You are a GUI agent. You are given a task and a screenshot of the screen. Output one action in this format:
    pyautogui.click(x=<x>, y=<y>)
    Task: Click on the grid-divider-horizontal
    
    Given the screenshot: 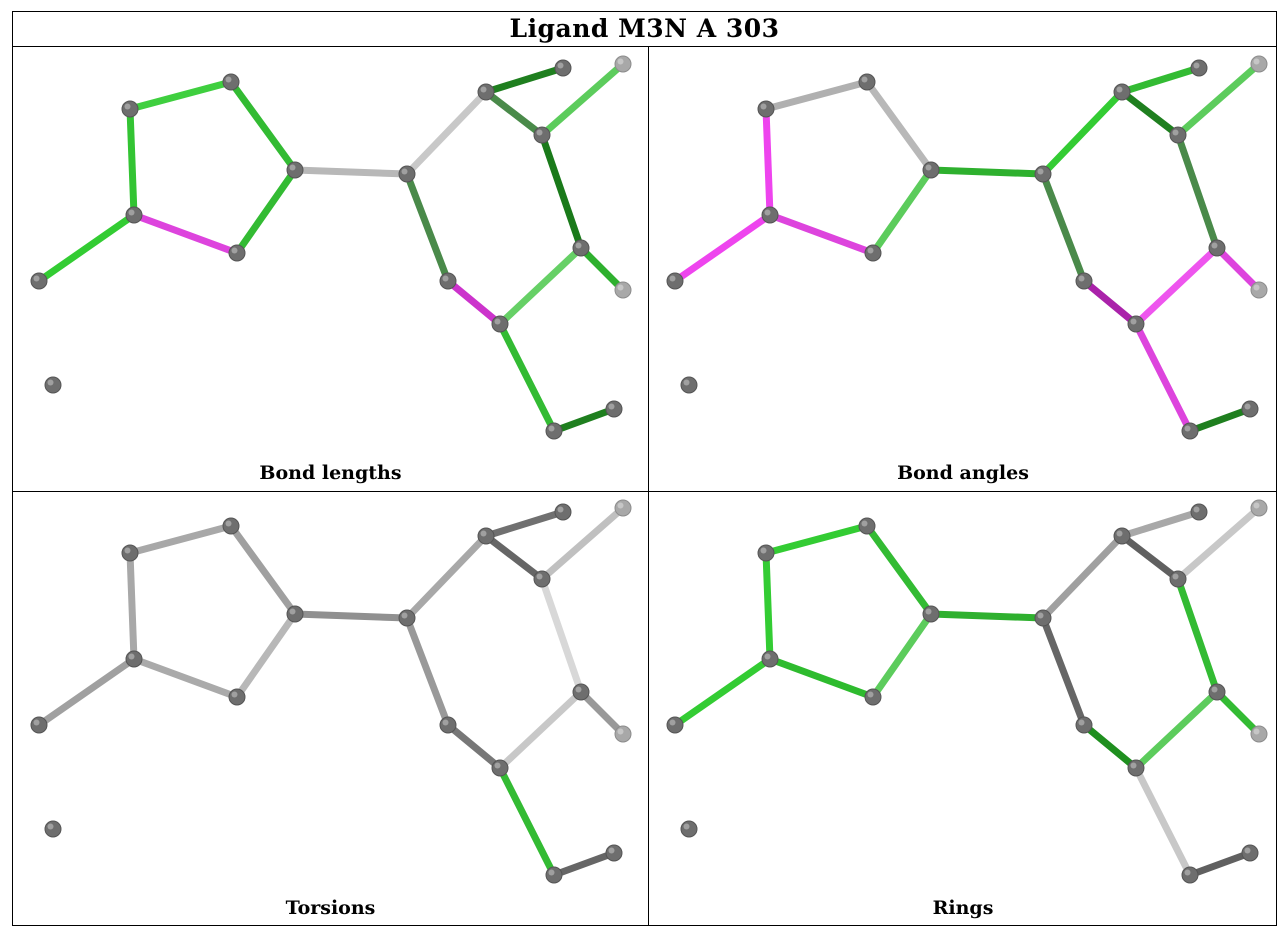 What is the action you would take?
    pyautogui.click(x=644, y=491)
    